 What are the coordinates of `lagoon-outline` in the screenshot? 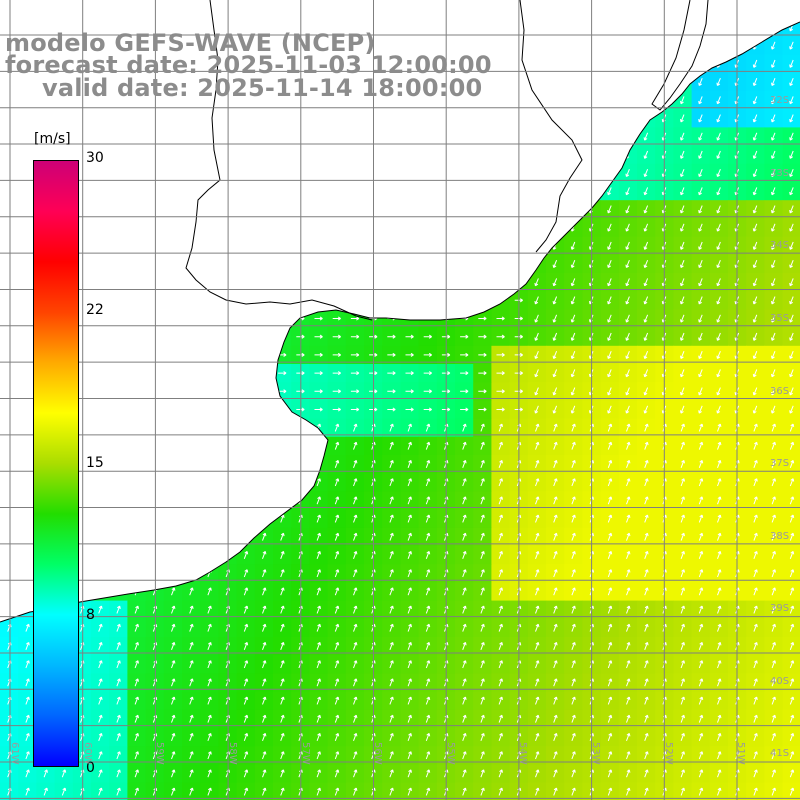 It's located at (680, 55).